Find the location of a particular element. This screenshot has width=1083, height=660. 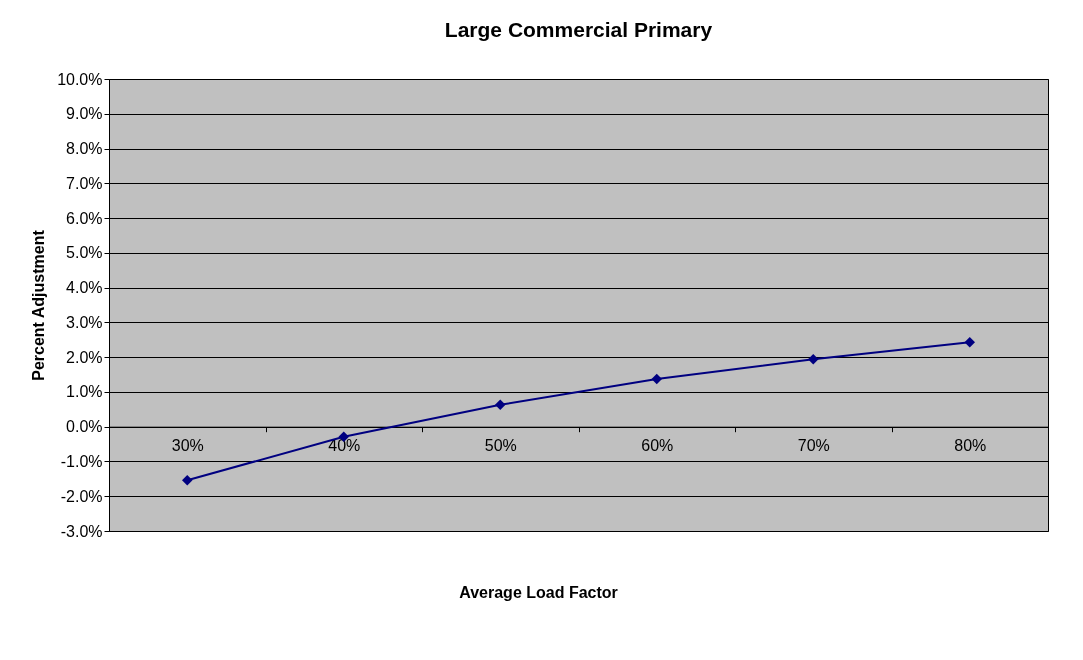

y-tick-label: 4.0% is located at coordinates (84, 288).